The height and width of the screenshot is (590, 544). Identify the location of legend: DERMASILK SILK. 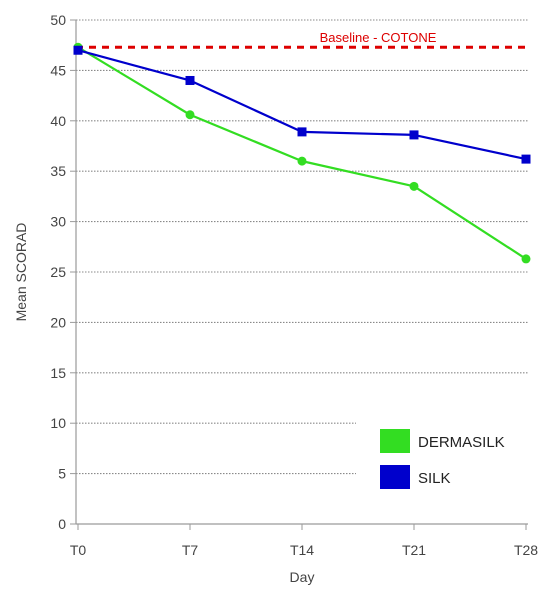
(442, 460).